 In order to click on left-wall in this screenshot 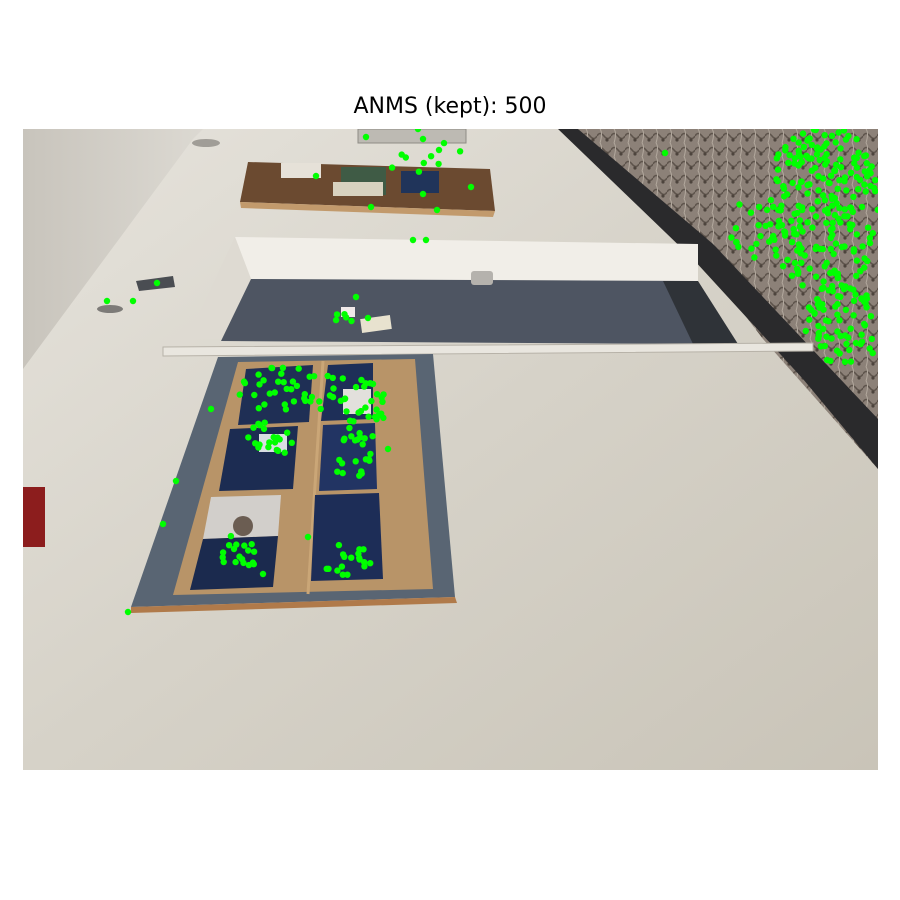, I will do `click(113, 249)`.